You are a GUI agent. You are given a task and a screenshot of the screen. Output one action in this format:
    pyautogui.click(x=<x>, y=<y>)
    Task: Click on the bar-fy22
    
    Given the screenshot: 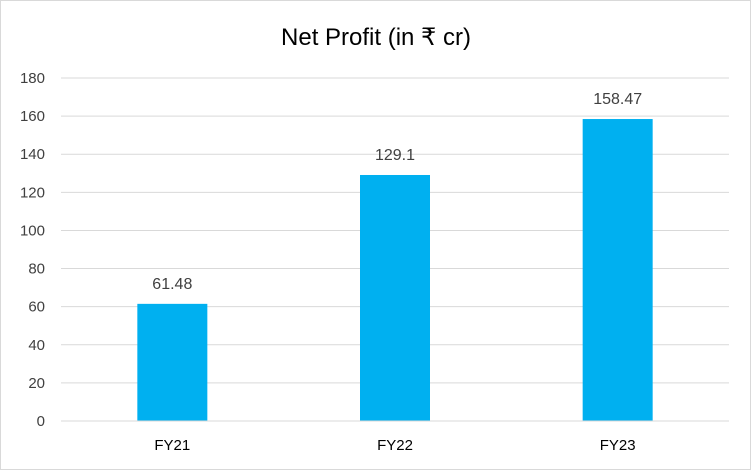 What is the action you would take?
    pyautogui.click(x=395, y=297)
    